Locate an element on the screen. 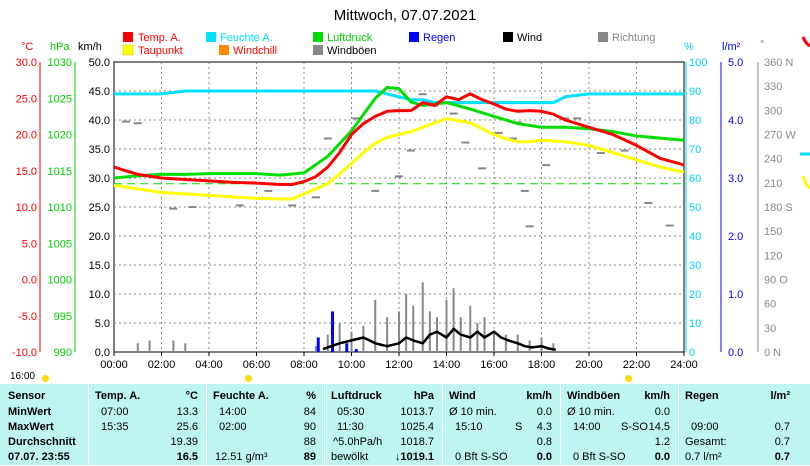 This screenshot has height=466, width=810. legend-label-pressure: Luftdruck is located at coordinates (350, 38).